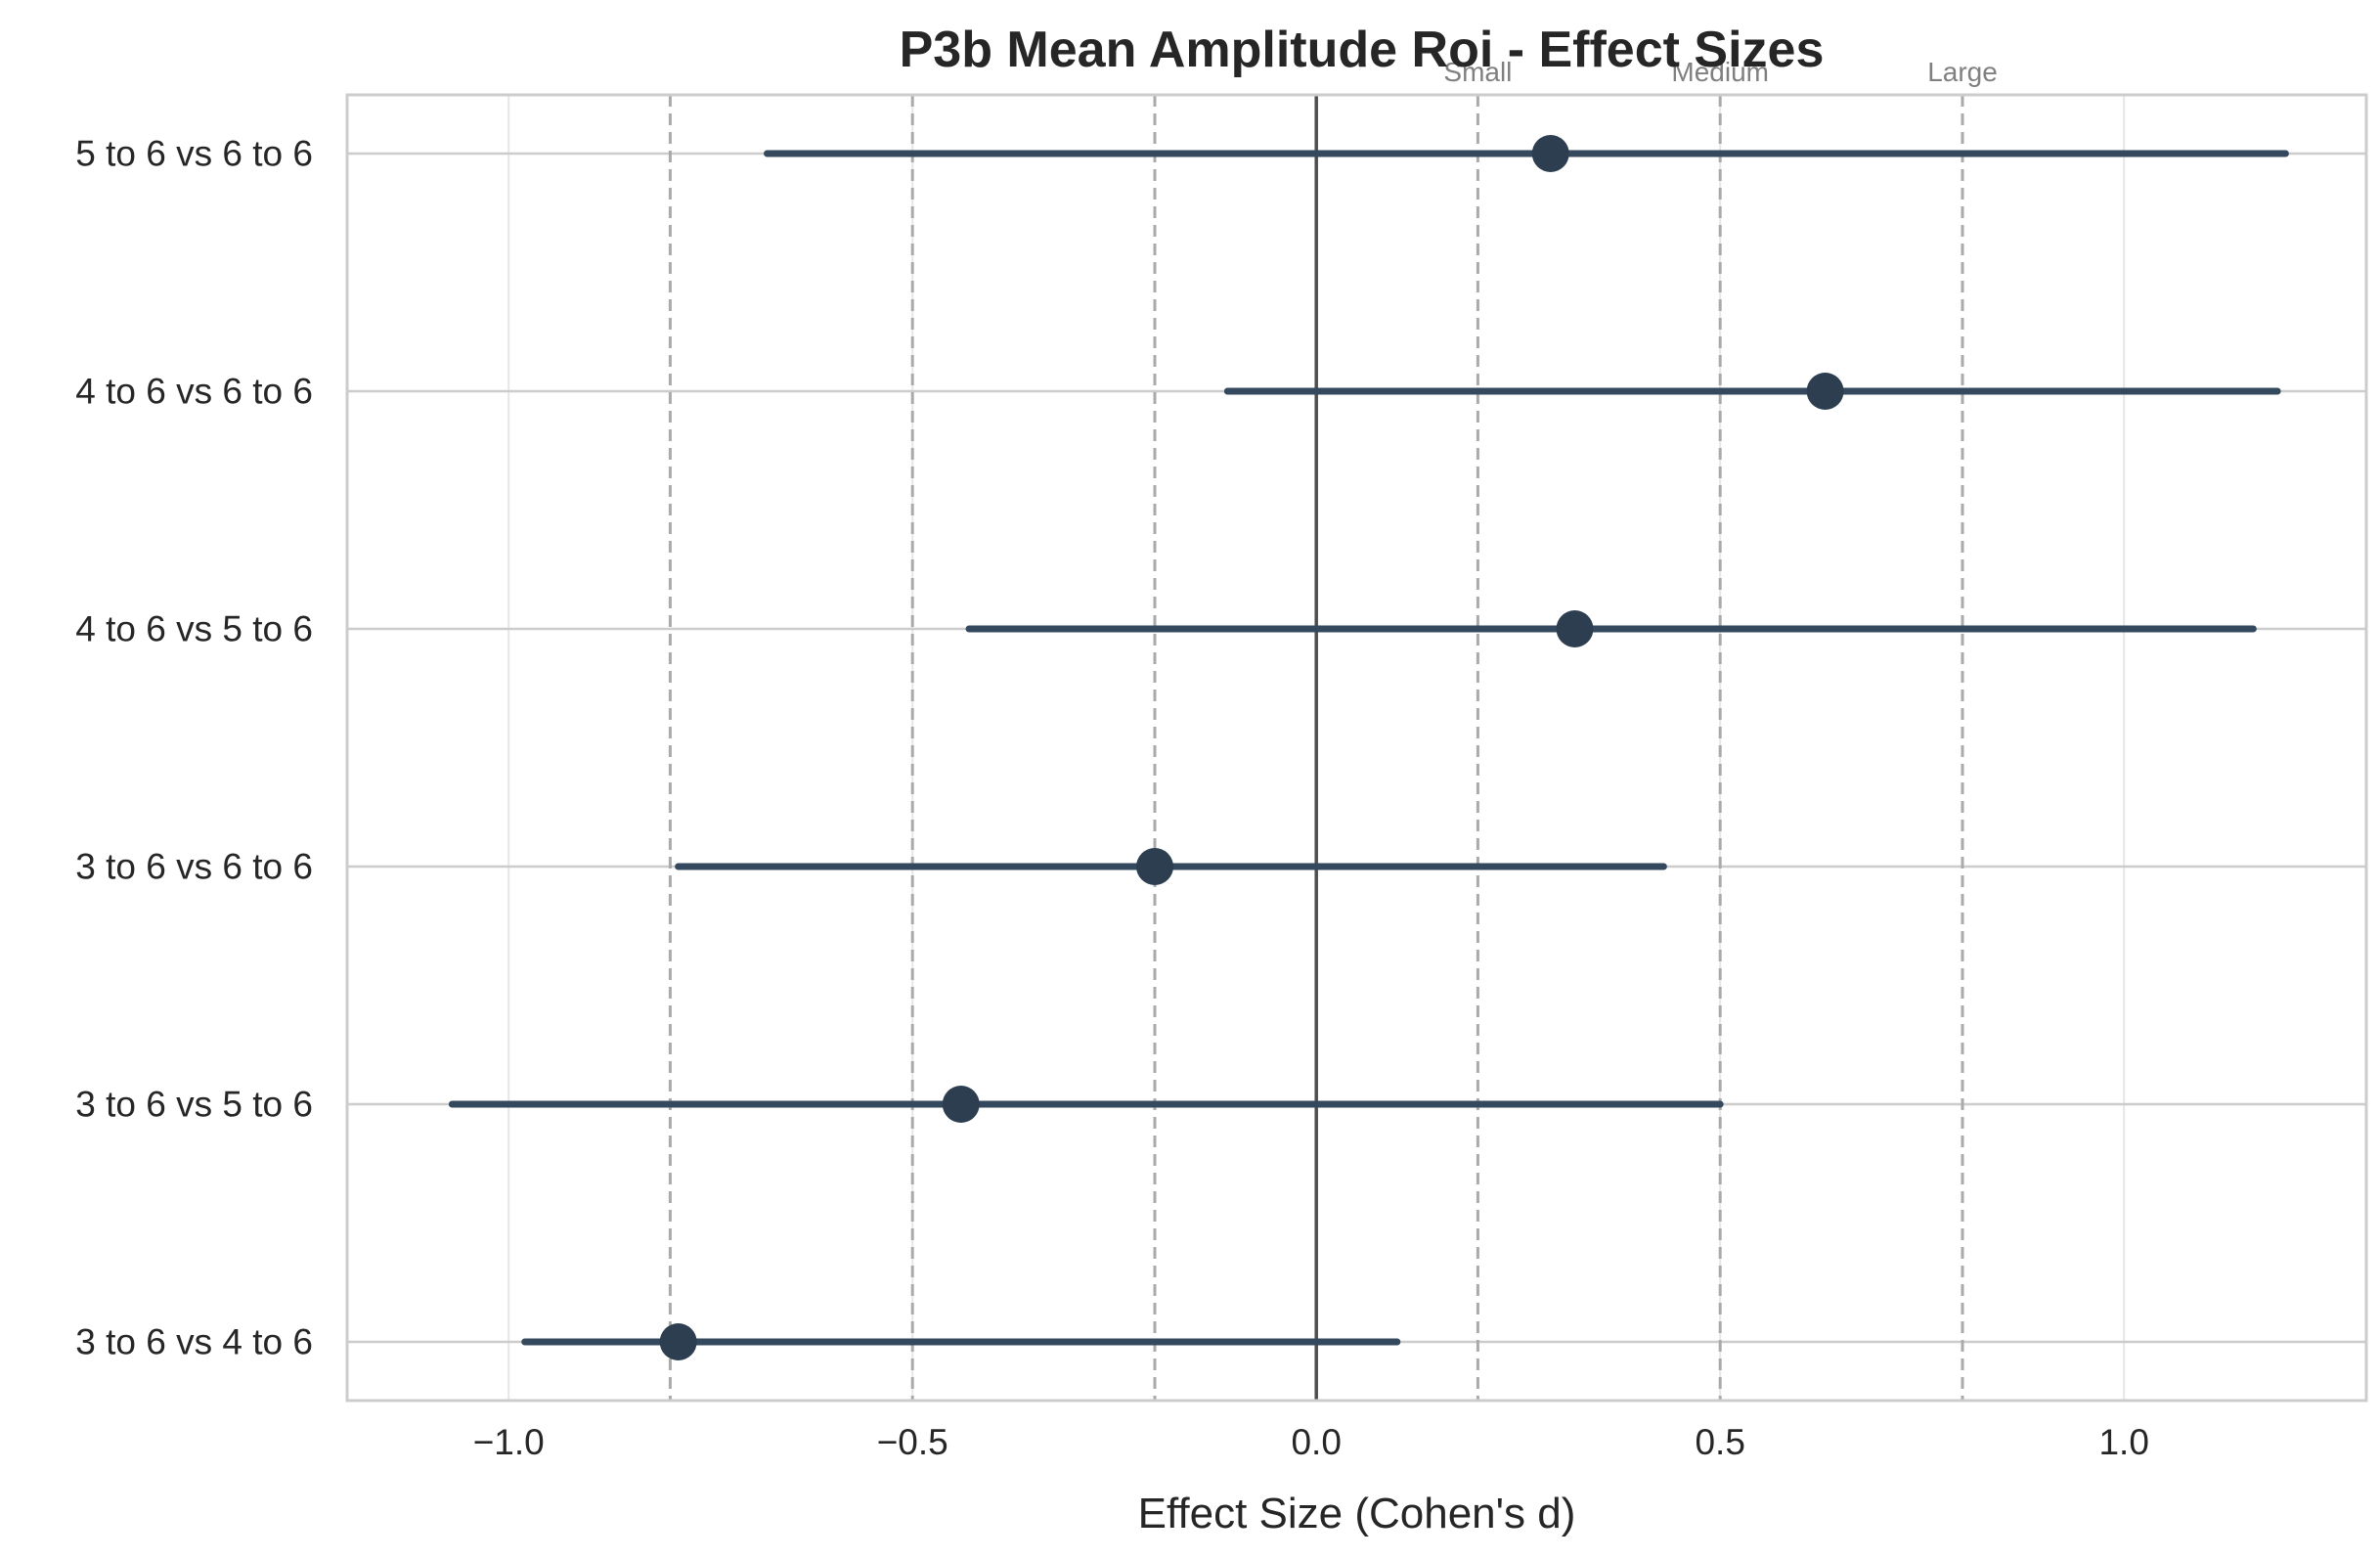 Image resolution: width=2380 pixels, height=1559 pixels. Describe the element at coordinates (1962, 72) in the screenshot. I see `threshold-label: Large` at that location.